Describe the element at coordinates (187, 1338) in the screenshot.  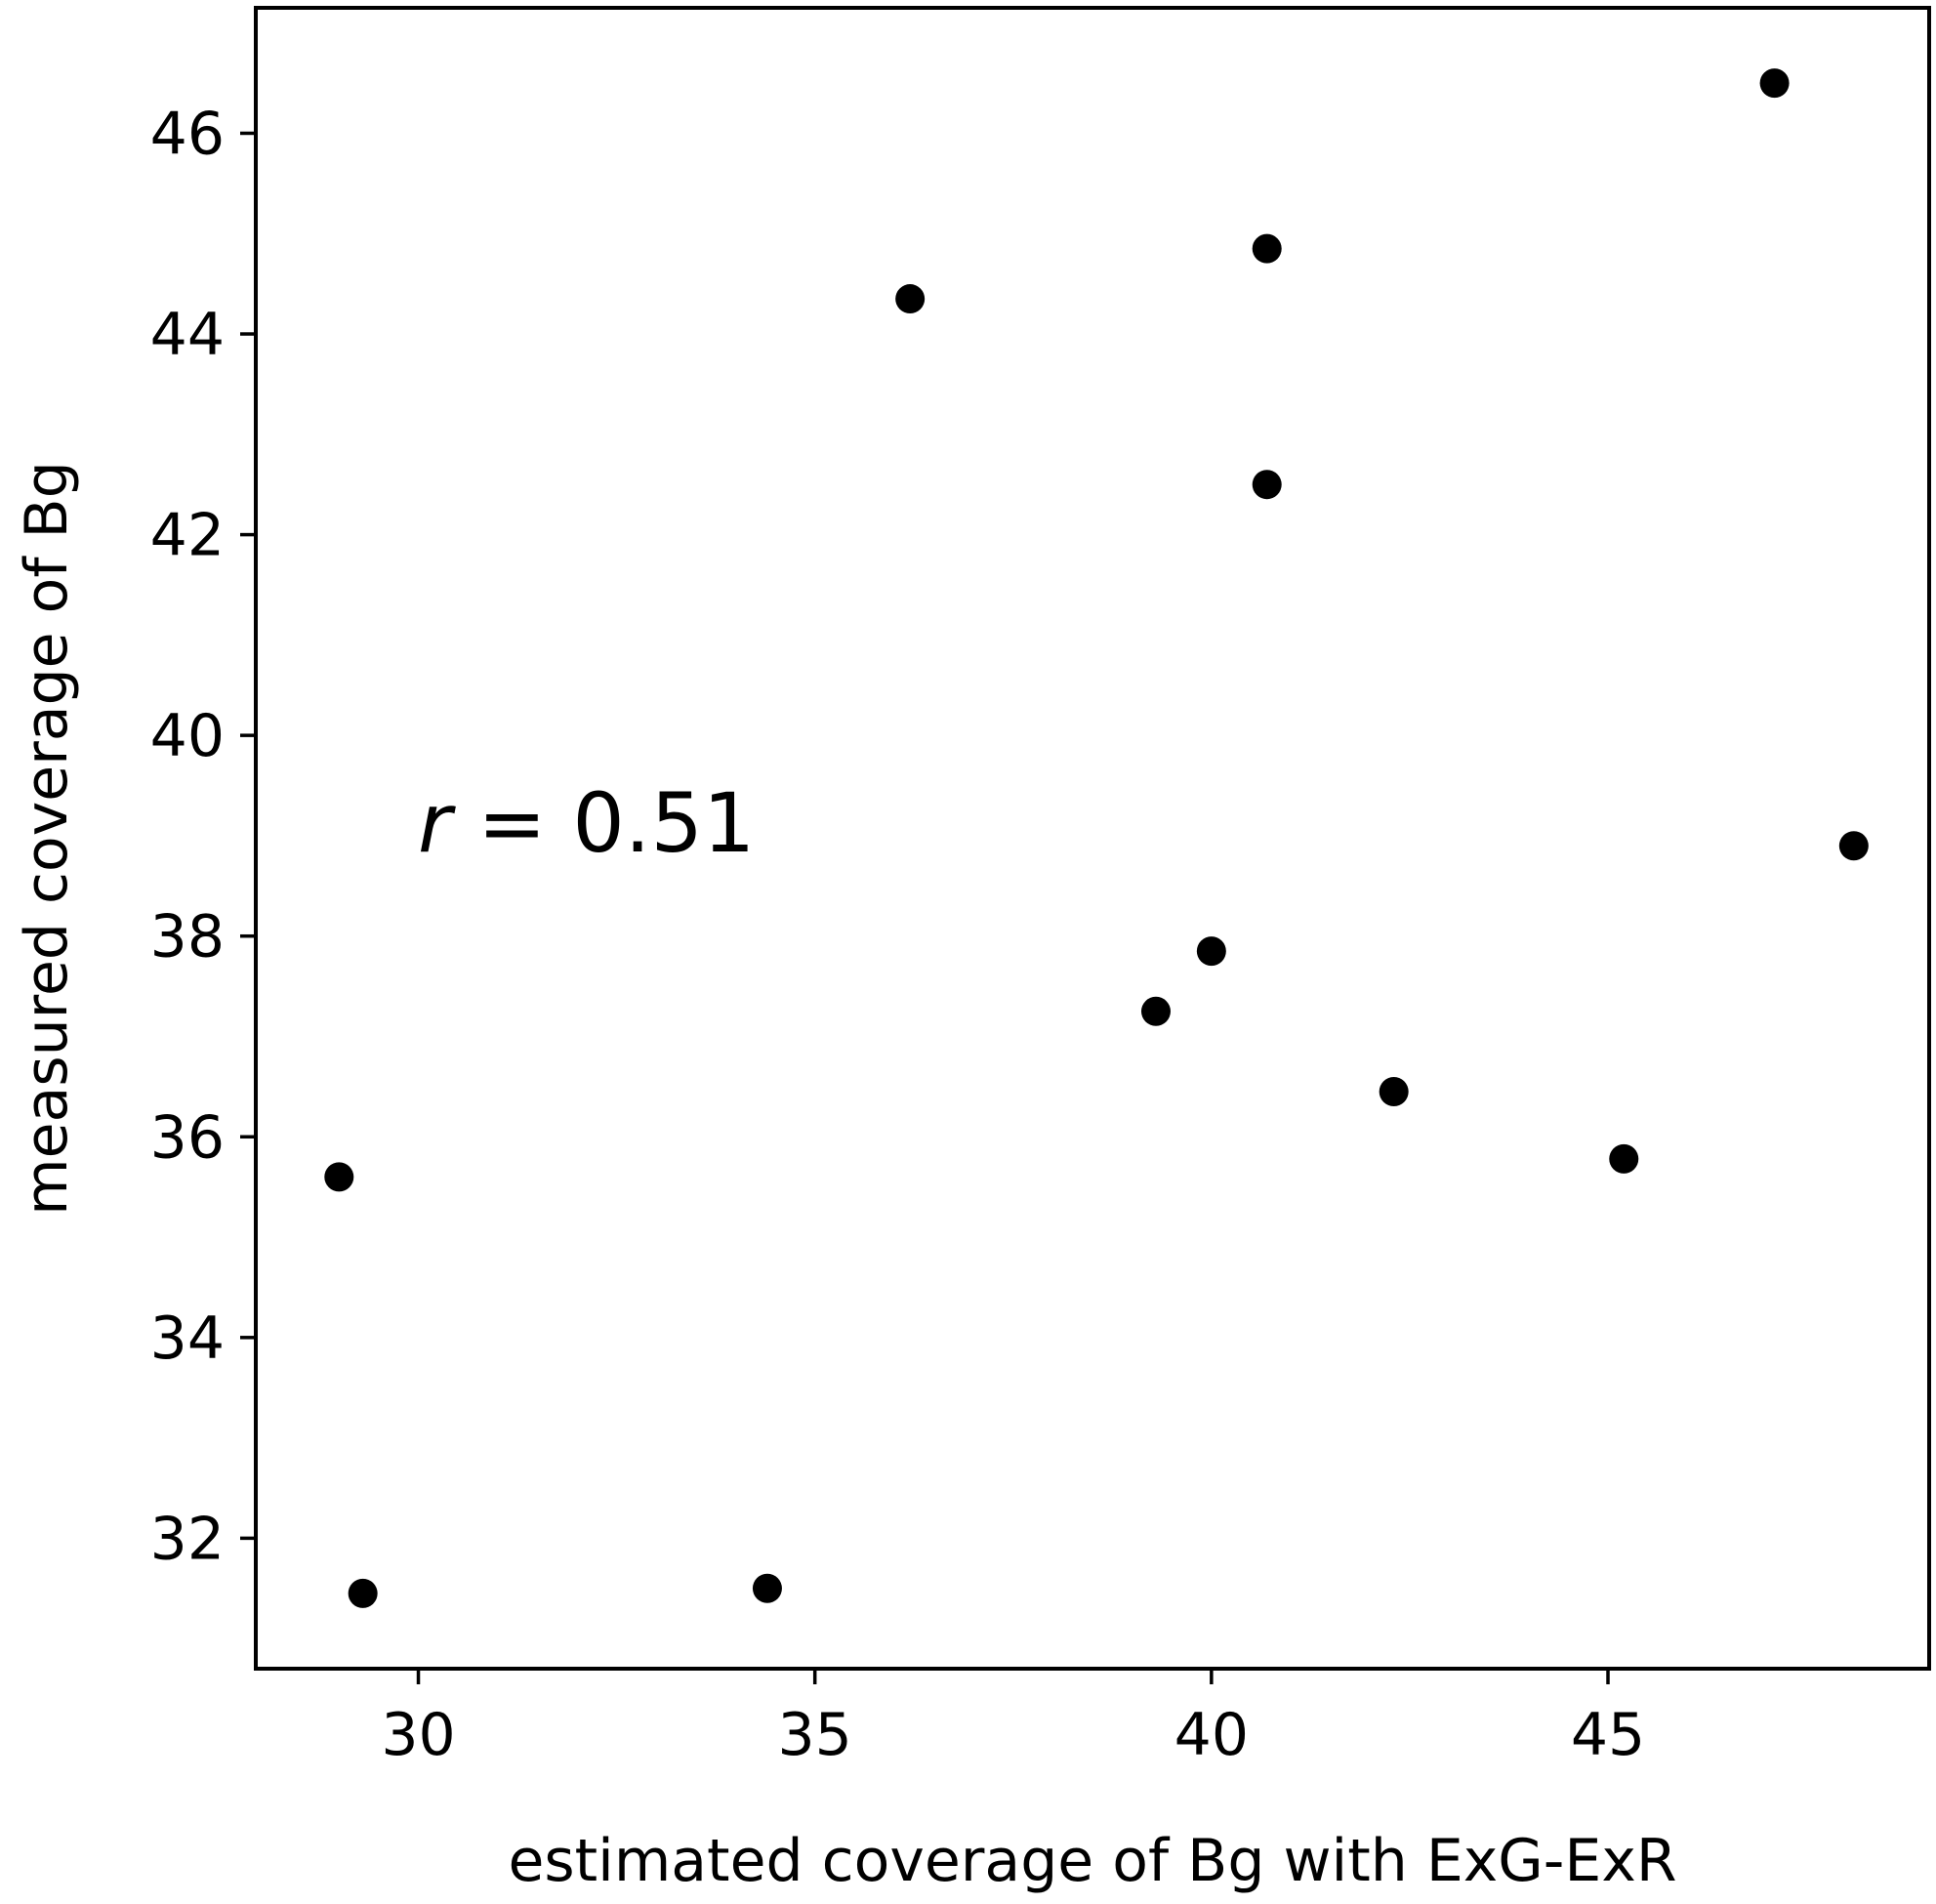
I see `y-tick-label: 34` at that location.